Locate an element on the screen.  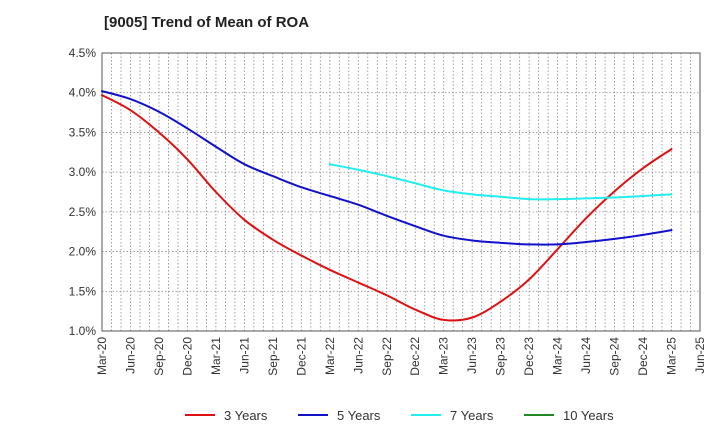
y-axis: 1.0% 1.5% 2.0% 2.5% 3.0% 3.5% 4.0% 4.5% is located at coordinates (83, 192).